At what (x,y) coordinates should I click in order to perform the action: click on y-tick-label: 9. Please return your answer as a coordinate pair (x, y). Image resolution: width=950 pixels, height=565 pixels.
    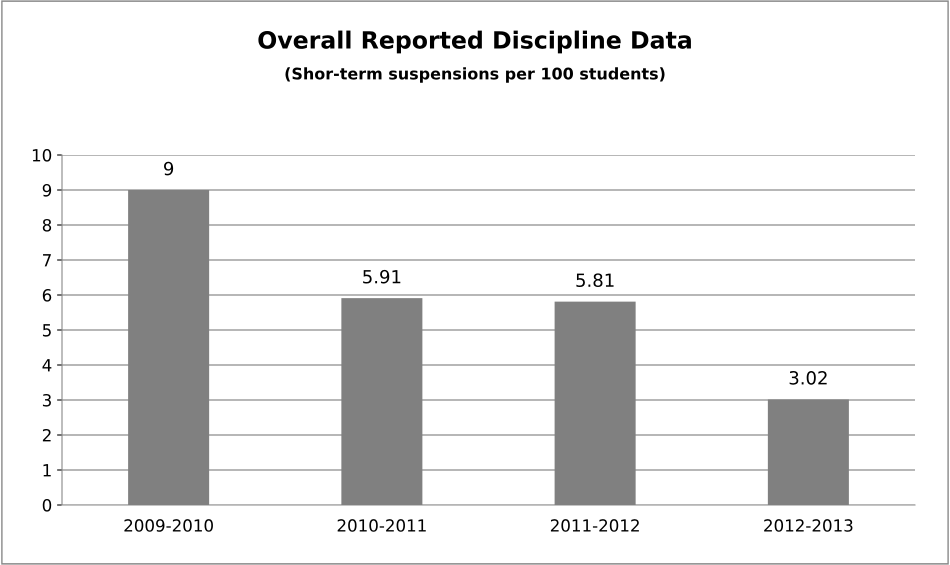
    Looking at the image, I should click on (47, 190).